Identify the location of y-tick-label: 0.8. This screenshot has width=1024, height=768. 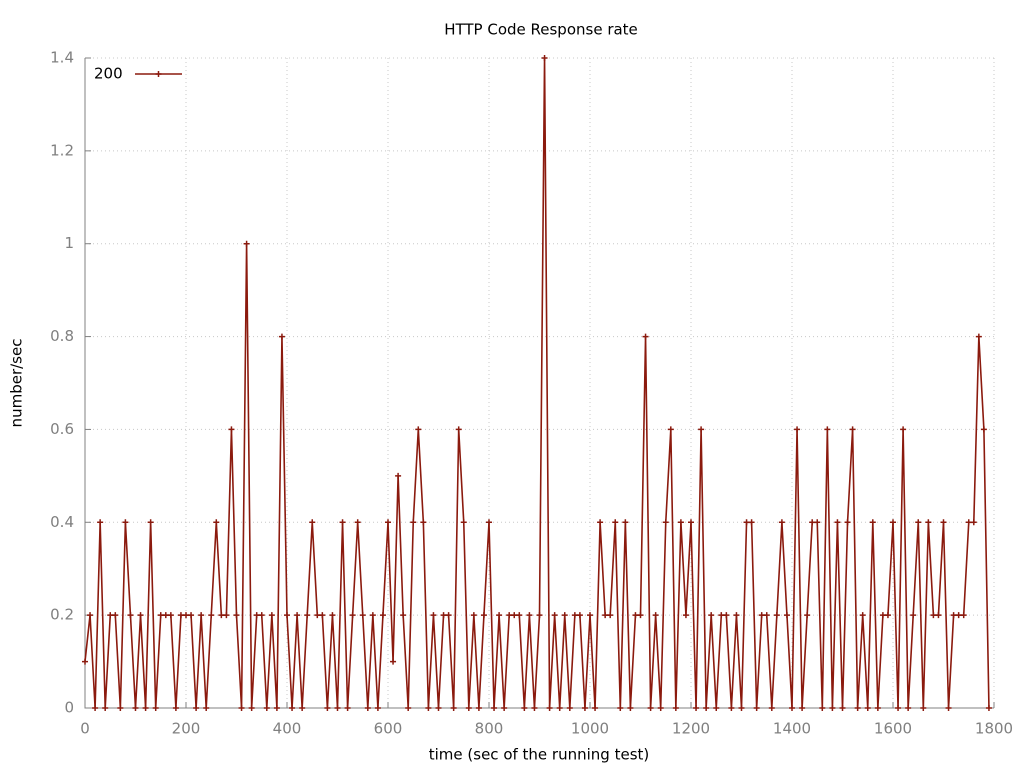
(62, 336).